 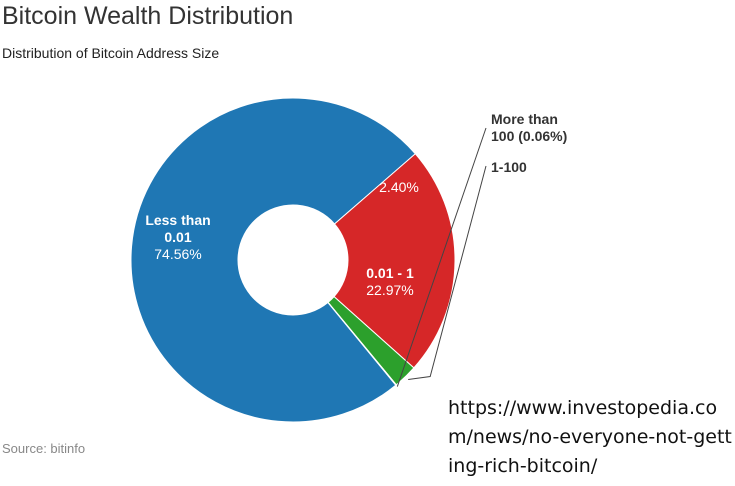 I want to click on chart-title: Bitcoin Wealth Distribution, so click(x=148, y=16).